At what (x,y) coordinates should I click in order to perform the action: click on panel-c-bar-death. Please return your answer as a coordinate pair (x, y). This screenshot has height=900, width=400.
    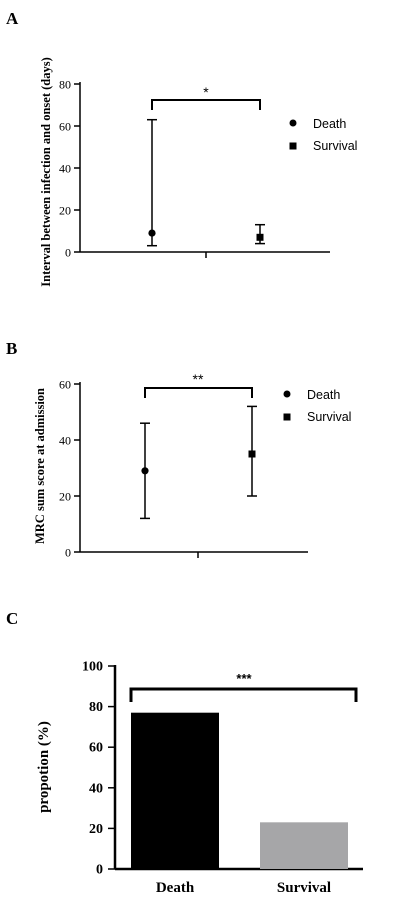
    Looking at the image, I should click on (175, 790).